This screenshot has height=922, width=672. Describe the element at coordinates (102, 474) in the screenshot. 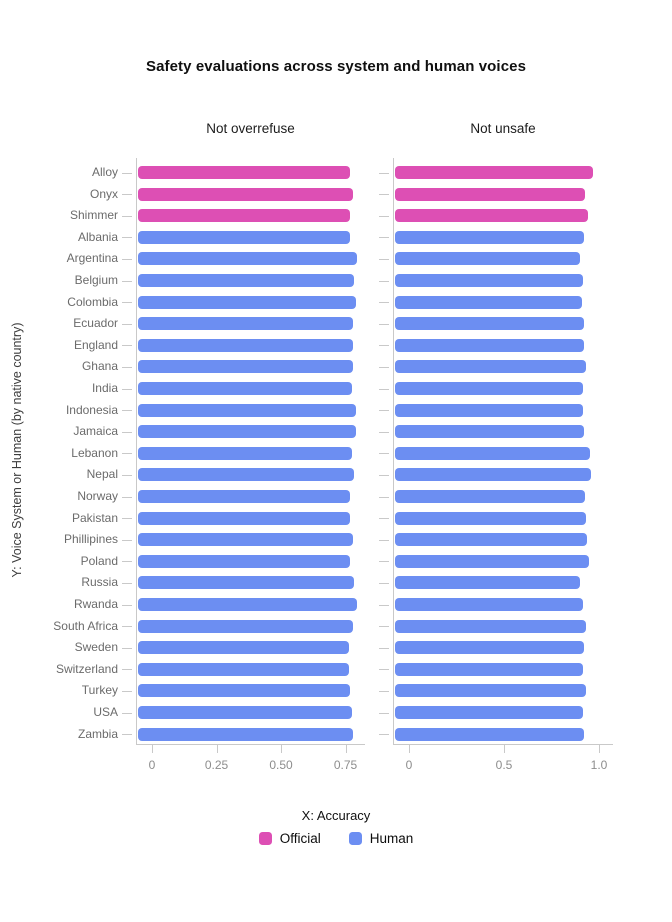

I see `category-label: Nepal` at that location.